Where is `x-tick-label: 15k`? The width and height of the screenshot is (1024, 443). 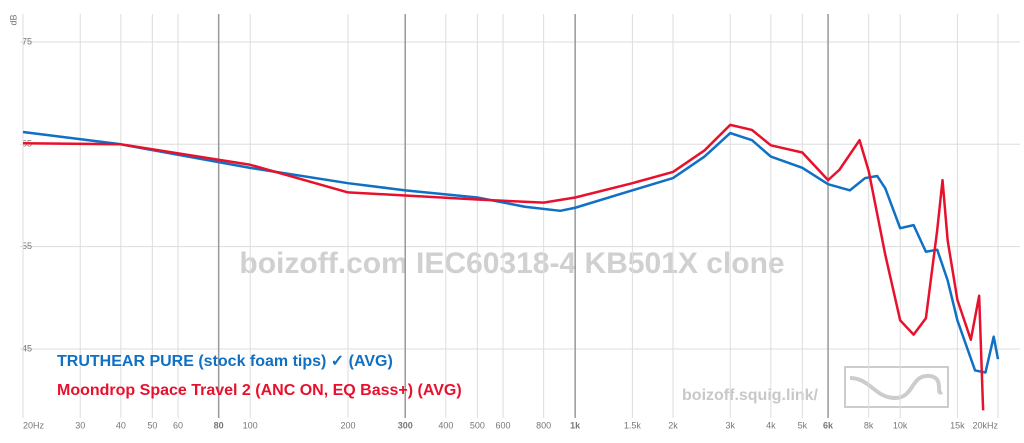
x-tick-label: 15k is located at coordinates (957, 425).